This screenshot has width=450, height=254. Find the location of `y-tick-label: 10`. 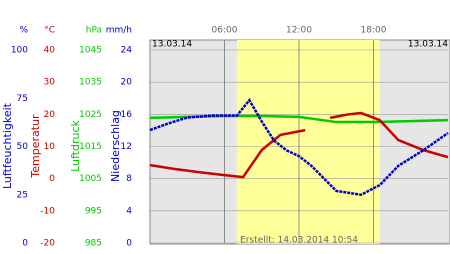

y-tick-label: 10 is located at coordinates (50, 147).